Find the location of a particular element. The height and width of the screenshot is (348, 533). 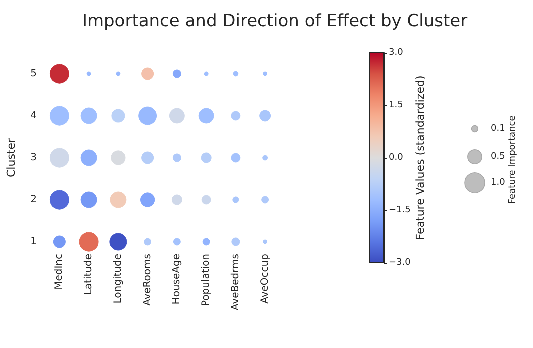

color-bar-label: 1.5 is located at coordinates (396, 105).